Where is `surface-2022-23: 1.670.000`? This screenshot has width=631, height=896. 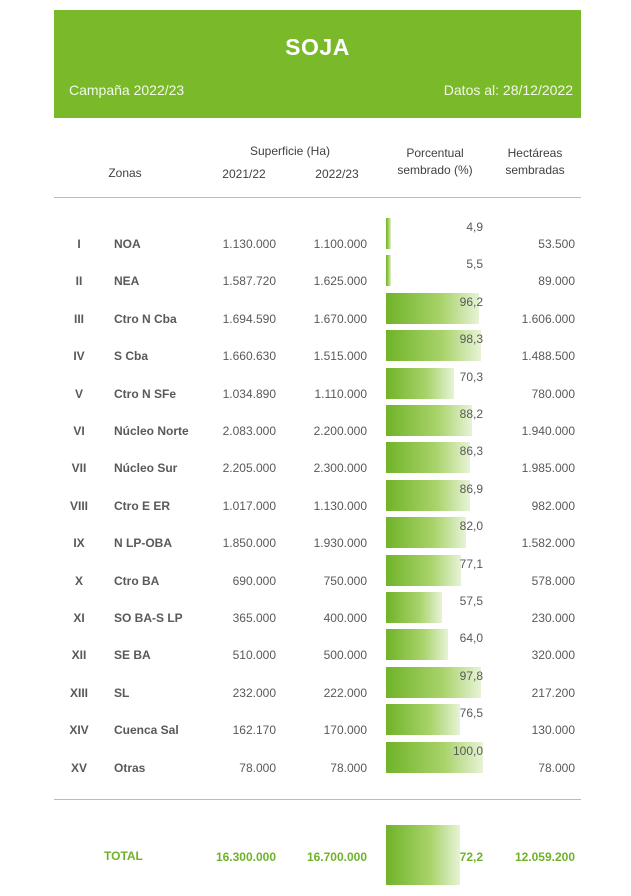
surface-2022-23: 1.670.000 is located at coordinates (340, 318).